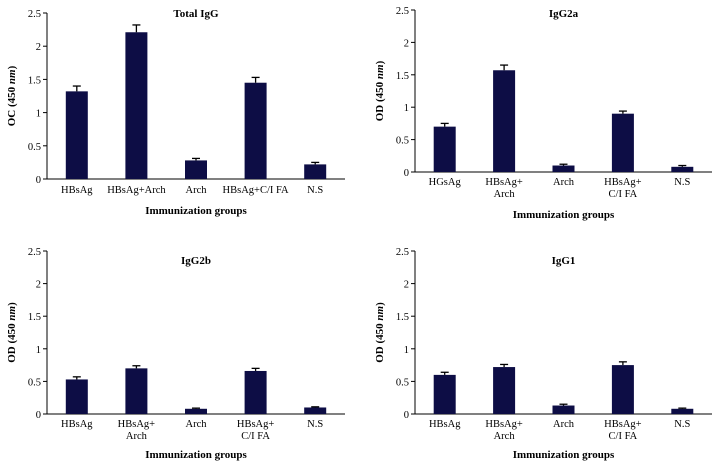  What do you see at coordinates (196, 14) in the screenshot?
I see `chart-title: Total IgG` at bounding box center [196, 14].